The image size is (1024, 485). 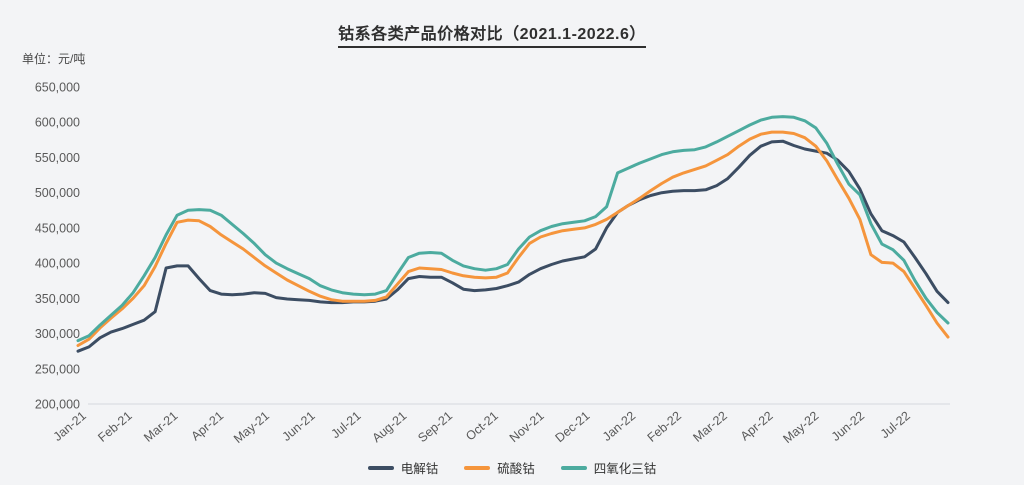 What do you see at coordinates (516, 469) in the screenshot?
I see `legend-label: 硫酸钴` at bounding box center [516, 469].